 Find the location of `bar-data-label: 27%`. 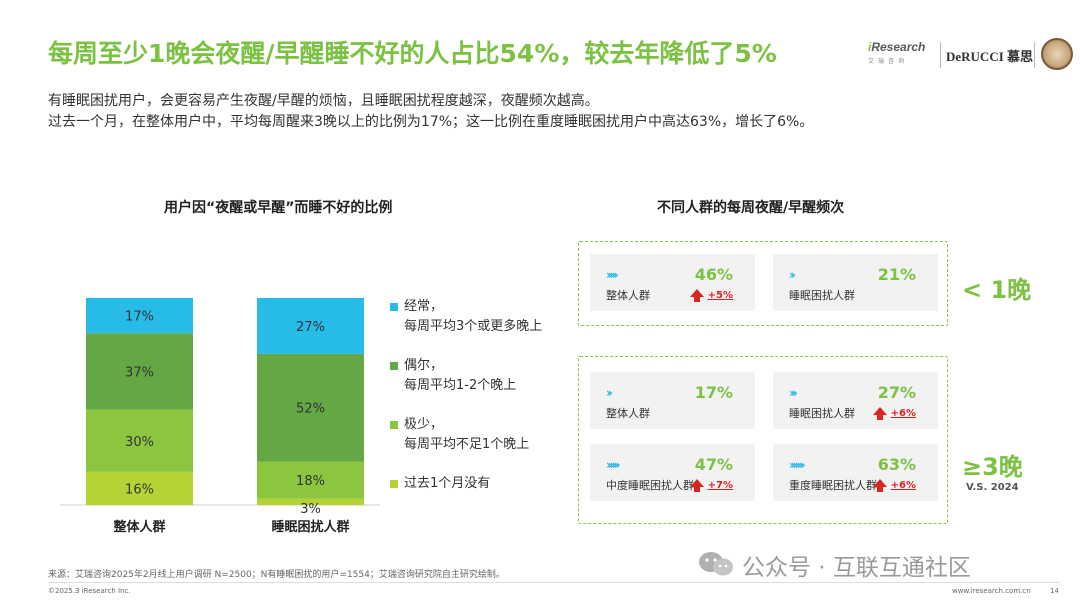

bar-data-label: 27% is located at coordinates (310, 327).